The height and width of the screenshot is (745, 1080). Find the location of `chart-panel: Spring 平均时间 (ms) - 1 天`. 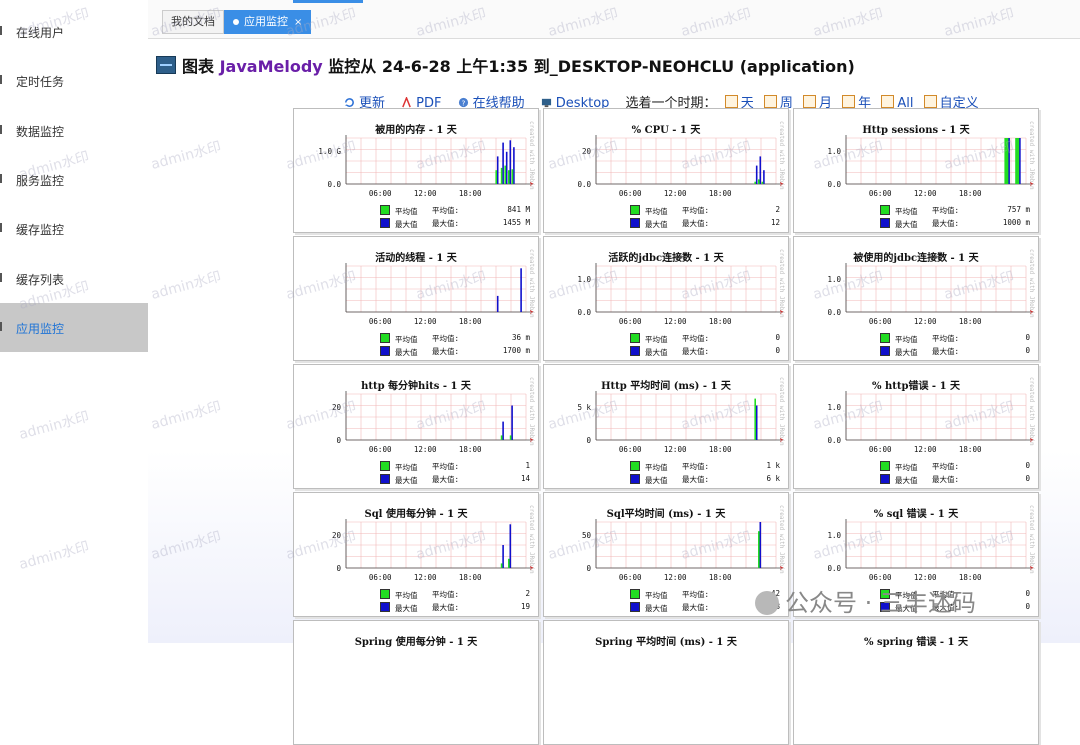

chart-panel: Spring 平均时间 (ms) - 1 天 is located at coordinates (666, 682).